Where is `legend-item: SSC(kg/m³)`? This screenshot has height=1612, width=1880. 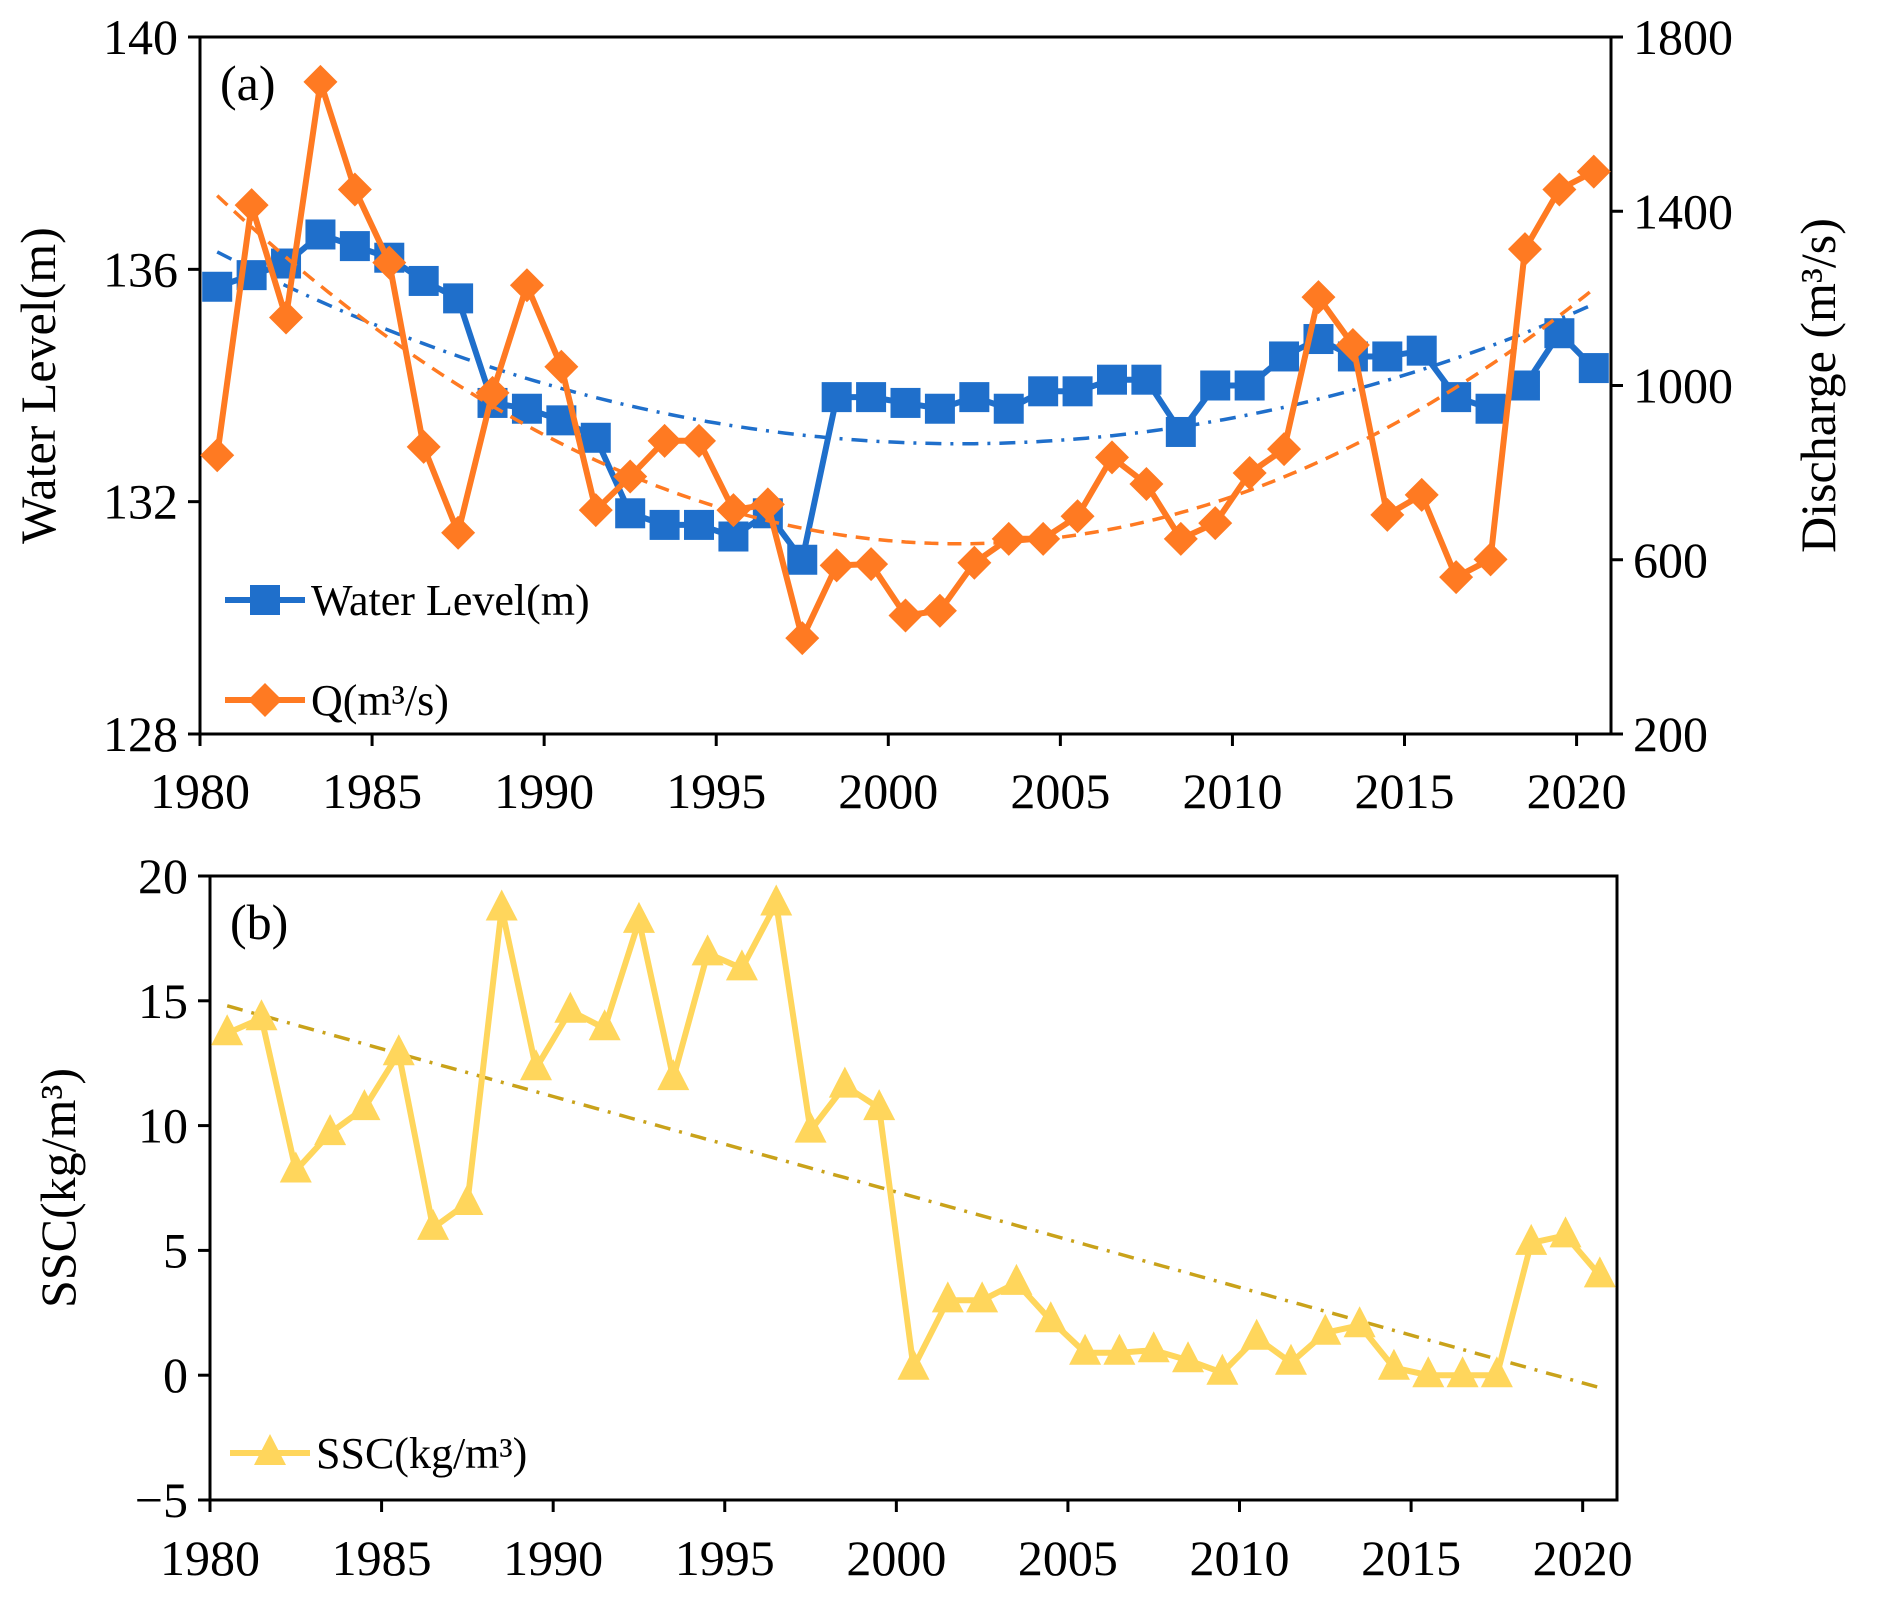
legend-item: SSC(kg/m³) is located at coordinates (378, 1453).